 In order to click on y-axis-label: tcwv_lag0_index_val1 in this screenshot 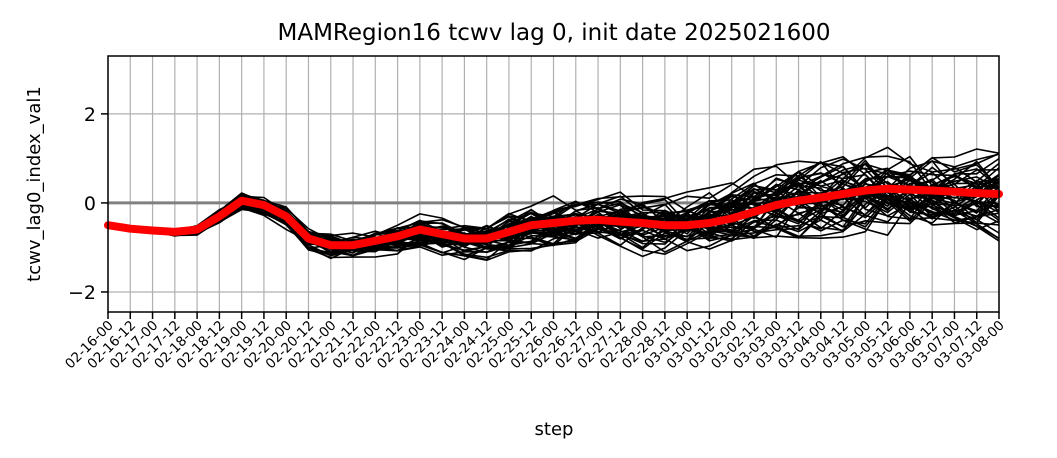, I will do `click(34, 184)`.